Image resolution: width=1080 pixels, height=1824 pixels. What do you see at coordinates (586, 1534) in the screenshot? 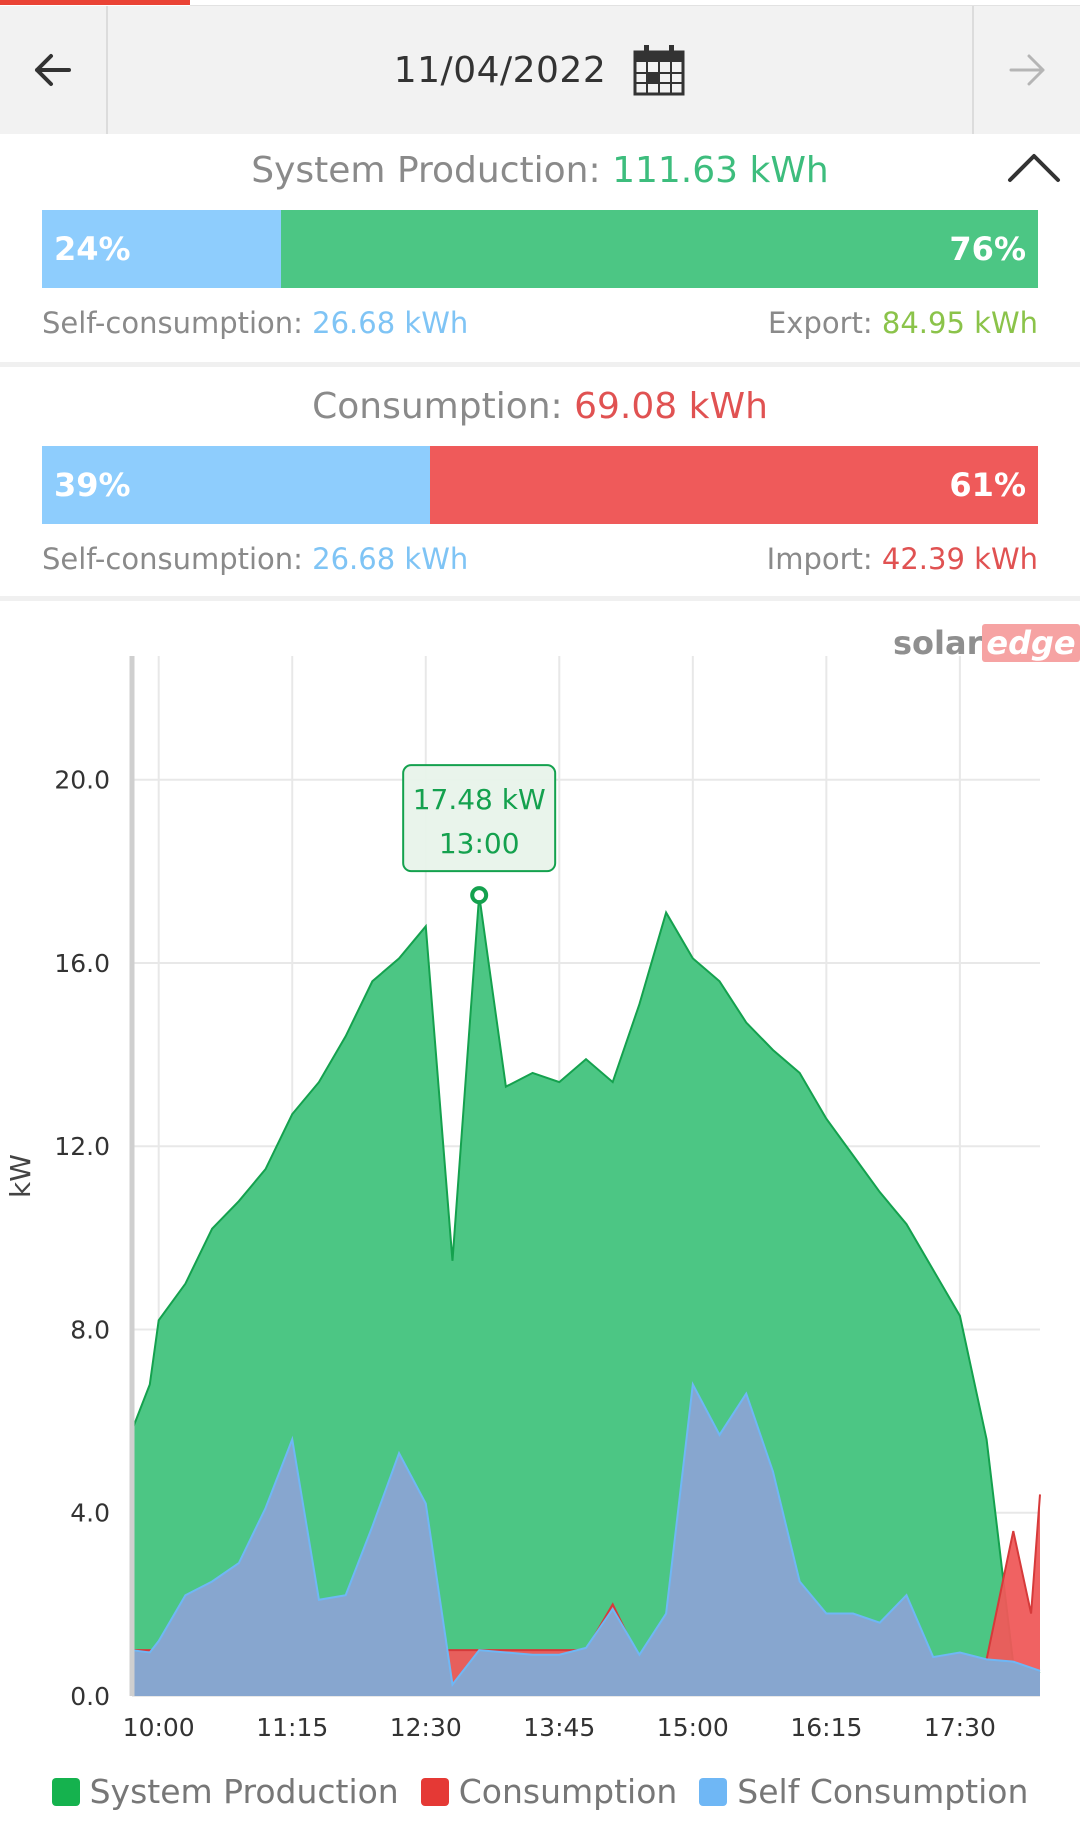
I see `line-self-consumption` at bounding box center [586, 1534].